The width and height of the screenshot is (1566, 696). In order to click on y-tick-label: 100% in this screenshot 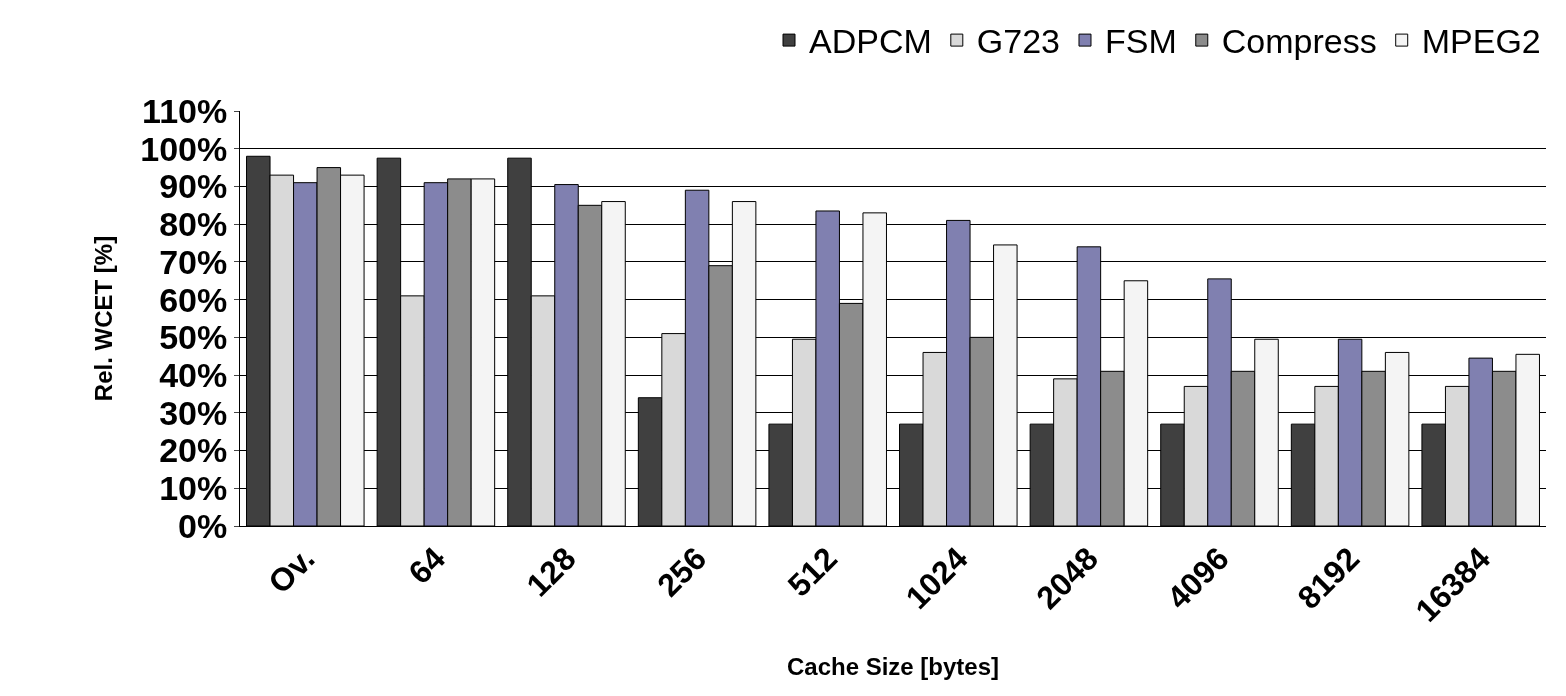, I will do `click(184, 148)`.